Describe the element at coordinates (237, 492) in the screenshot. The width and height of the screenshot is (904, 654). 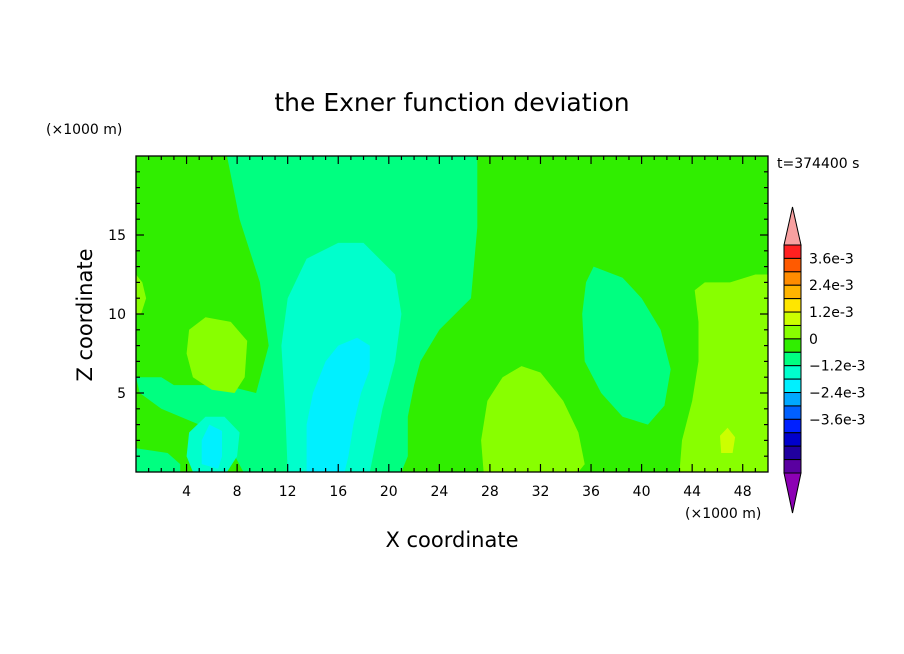
I see `x-tick-label: 8` at that location.